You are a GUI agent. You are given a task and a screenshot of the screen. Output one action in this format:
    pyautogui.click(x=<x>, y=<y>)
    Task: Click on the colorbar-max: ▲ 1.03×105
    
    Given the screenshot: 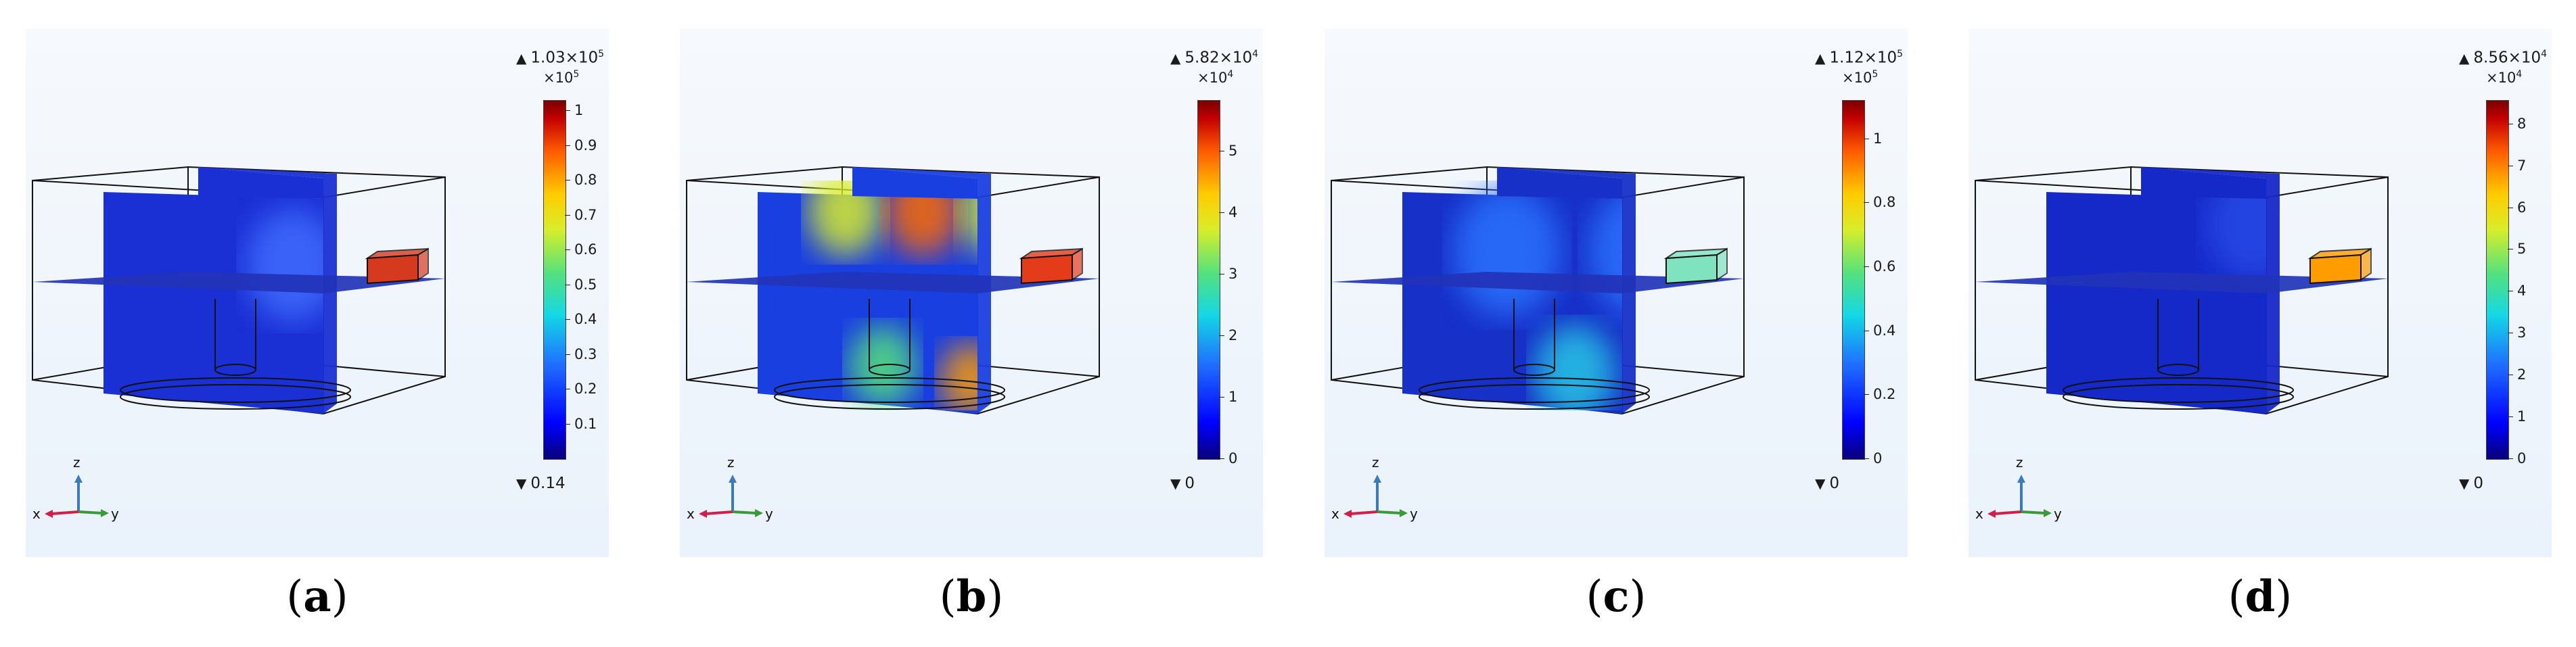 What is the action you would take?
    pyautogui.click(x=560, y=58)
    